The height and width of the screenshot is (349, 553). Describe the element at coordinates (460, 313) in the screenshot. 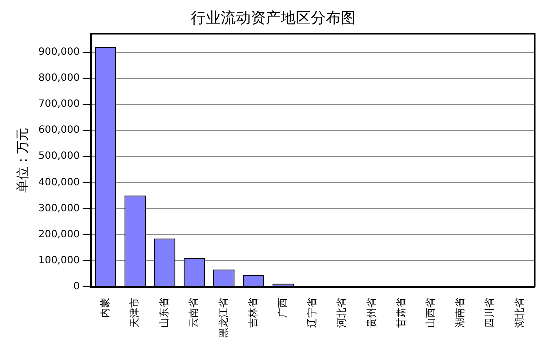

I see `x-tick-label: 湖南省` at that location.